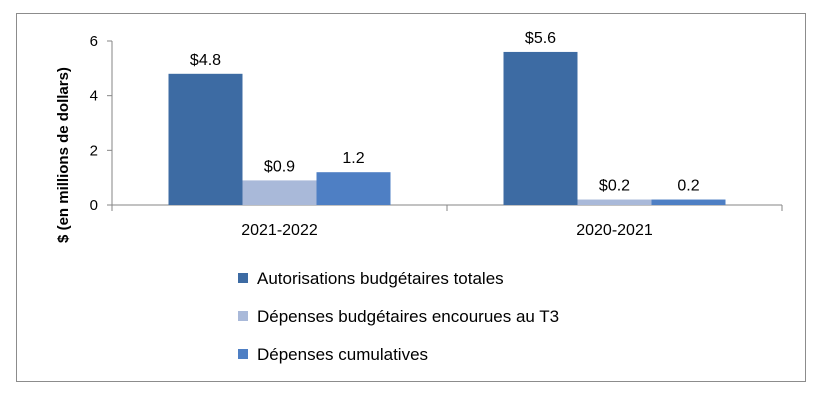 The width and height of the screenshot is (831, 411). Describe the element at coordinates (614, 186) in the screenshot. I see `data-label: $0.2` at that location.